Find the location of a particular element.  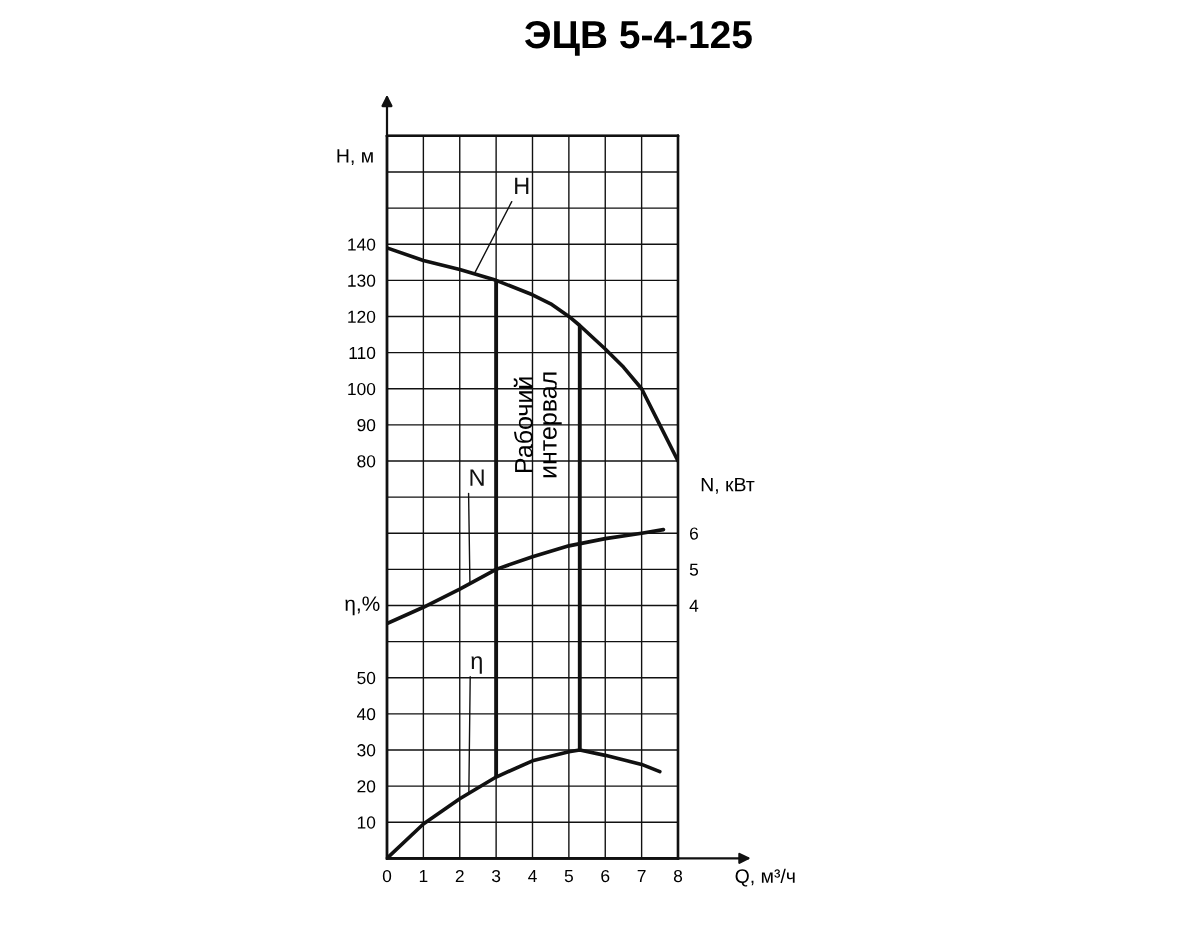

y3-tick-label: 20 is located at coordinates (366, 786).